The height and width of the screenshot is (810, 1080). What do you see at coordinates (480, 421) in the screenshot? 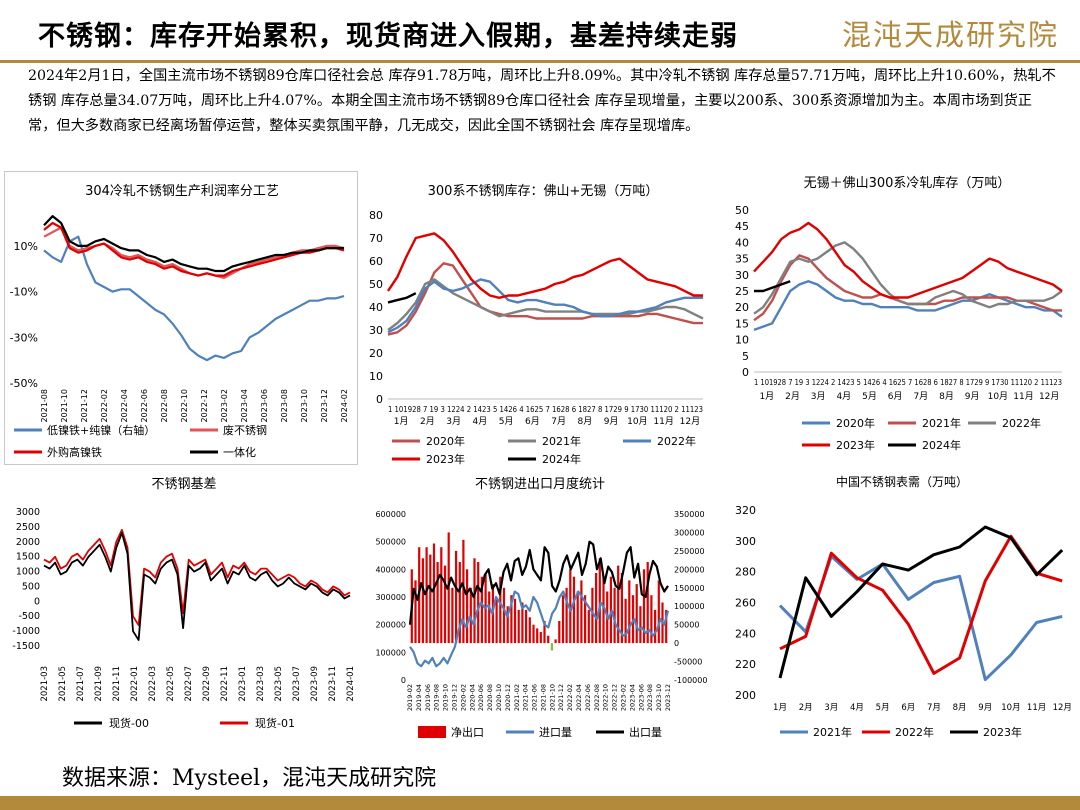
I see `x-tick-label: 4月` at bounding box center [480, 421].